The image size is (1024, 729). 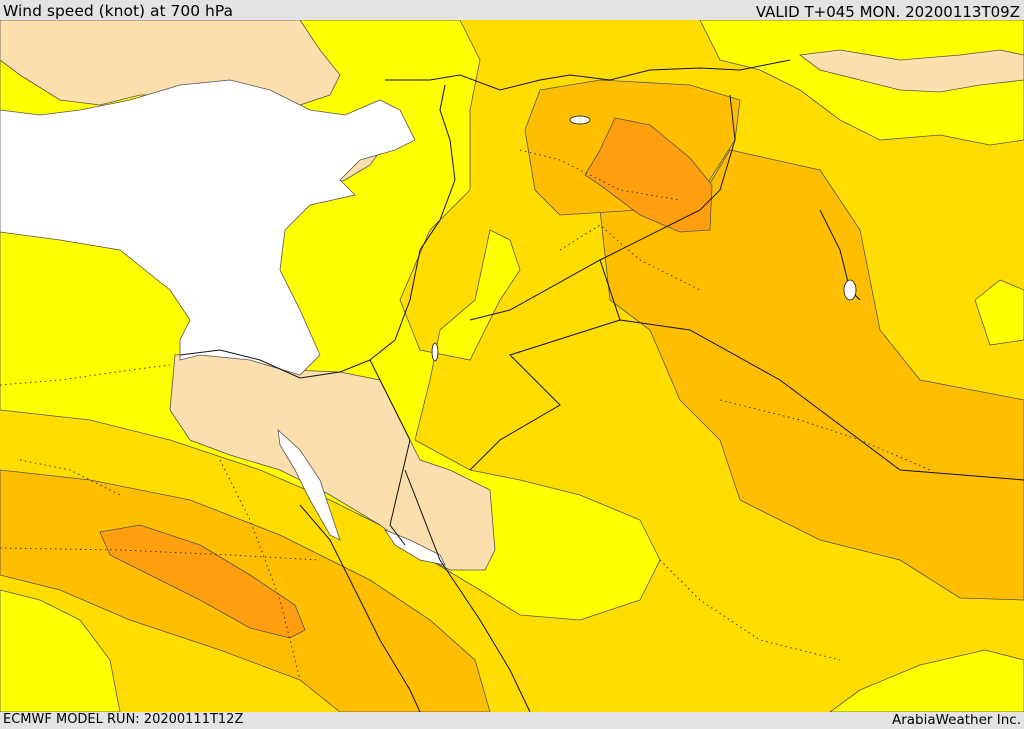 What do you see at coordinates (309, 484) in the screenshot?
I see `red-sea-gulf-suez` at bounding box center [309, 484].